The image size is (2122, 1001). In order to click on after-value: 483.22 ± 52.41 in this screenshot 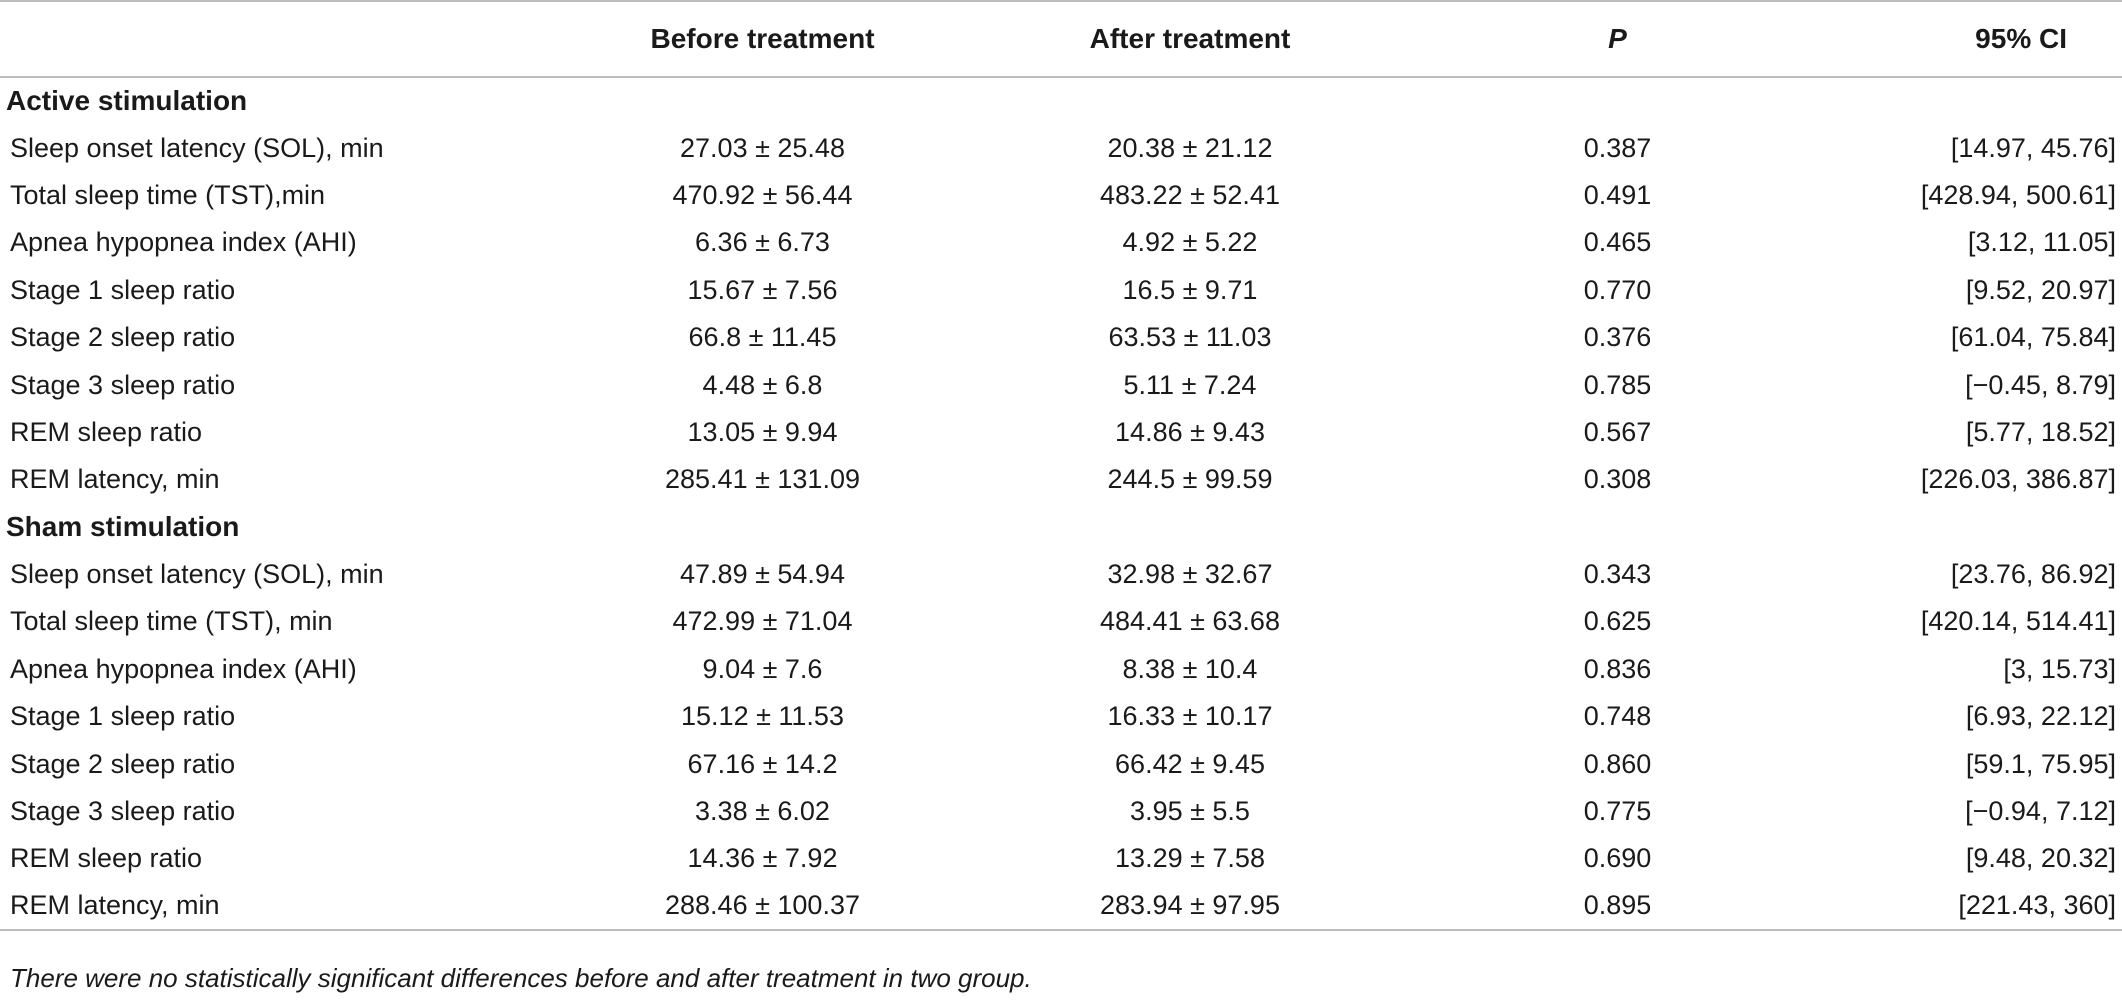, I will do `click(1190, 194)`.